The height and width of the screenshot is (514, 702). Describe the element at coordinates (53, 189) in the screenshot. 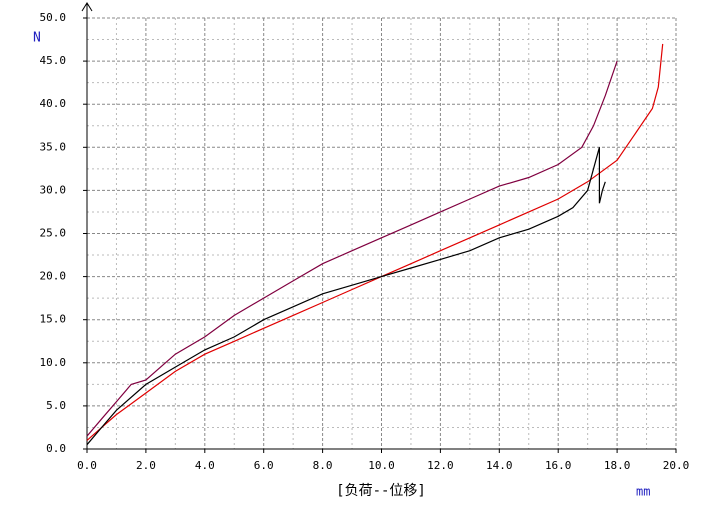

I see `y-tick-label: 30.0` at that location.